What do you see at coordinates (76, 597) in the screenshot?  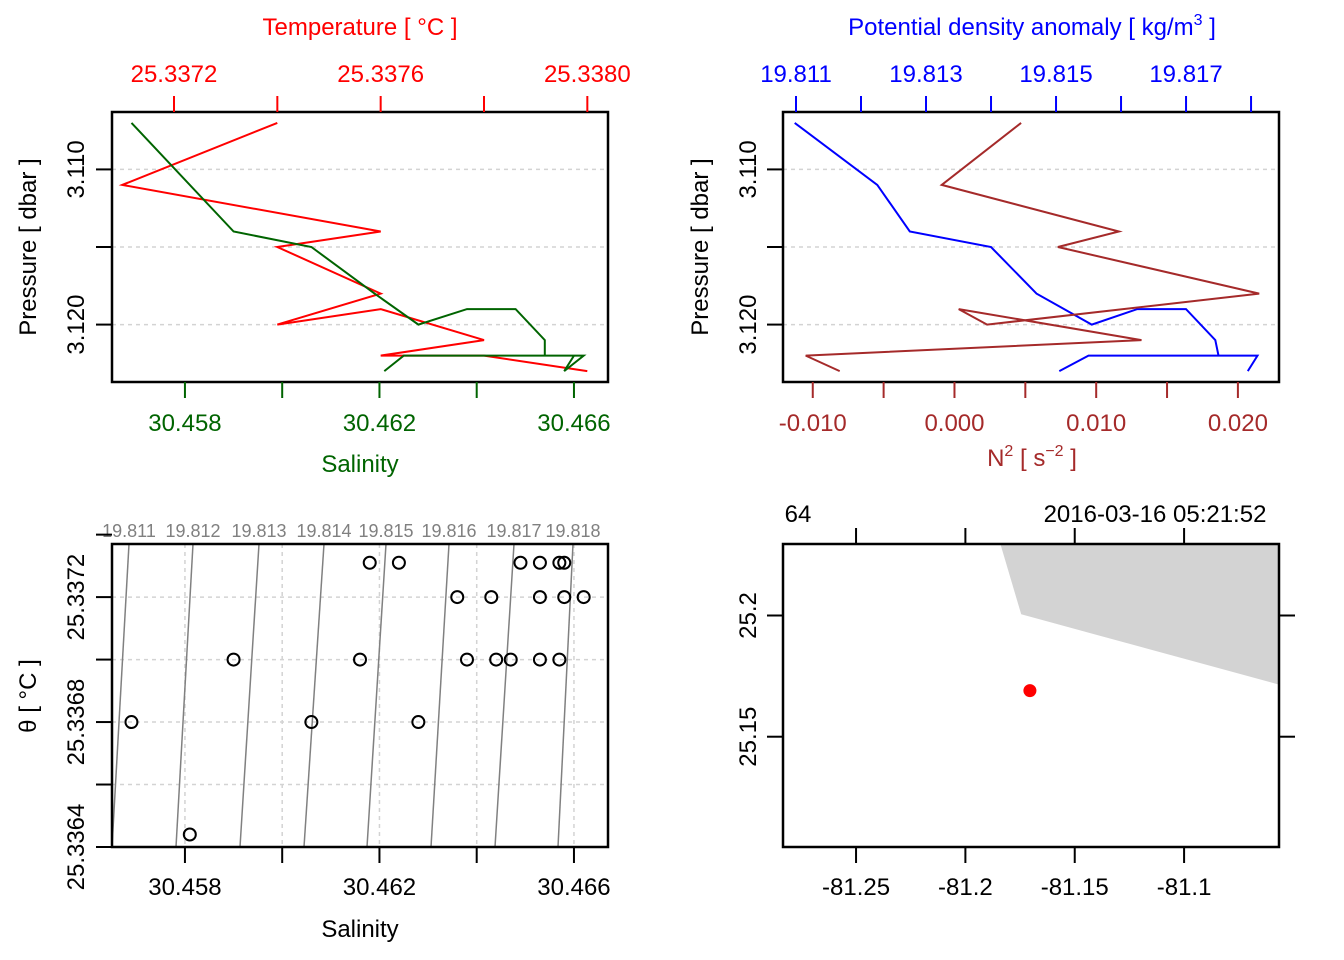 I see `y-axis-tick-label: 25.3372` at bounding box center [76, 597].